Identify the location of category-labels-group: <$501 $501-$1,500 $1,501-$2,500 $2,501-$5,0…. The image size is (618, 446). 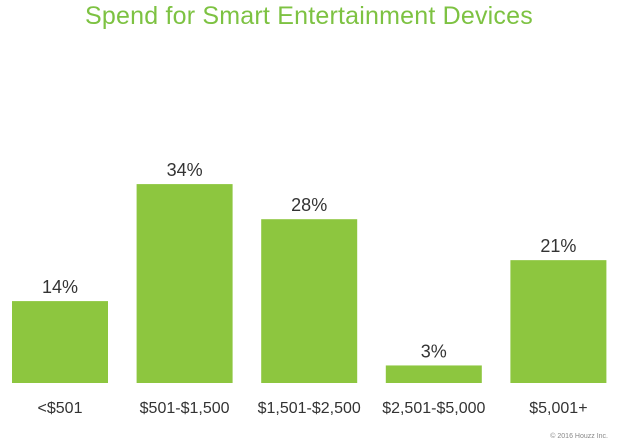
(313, 408).